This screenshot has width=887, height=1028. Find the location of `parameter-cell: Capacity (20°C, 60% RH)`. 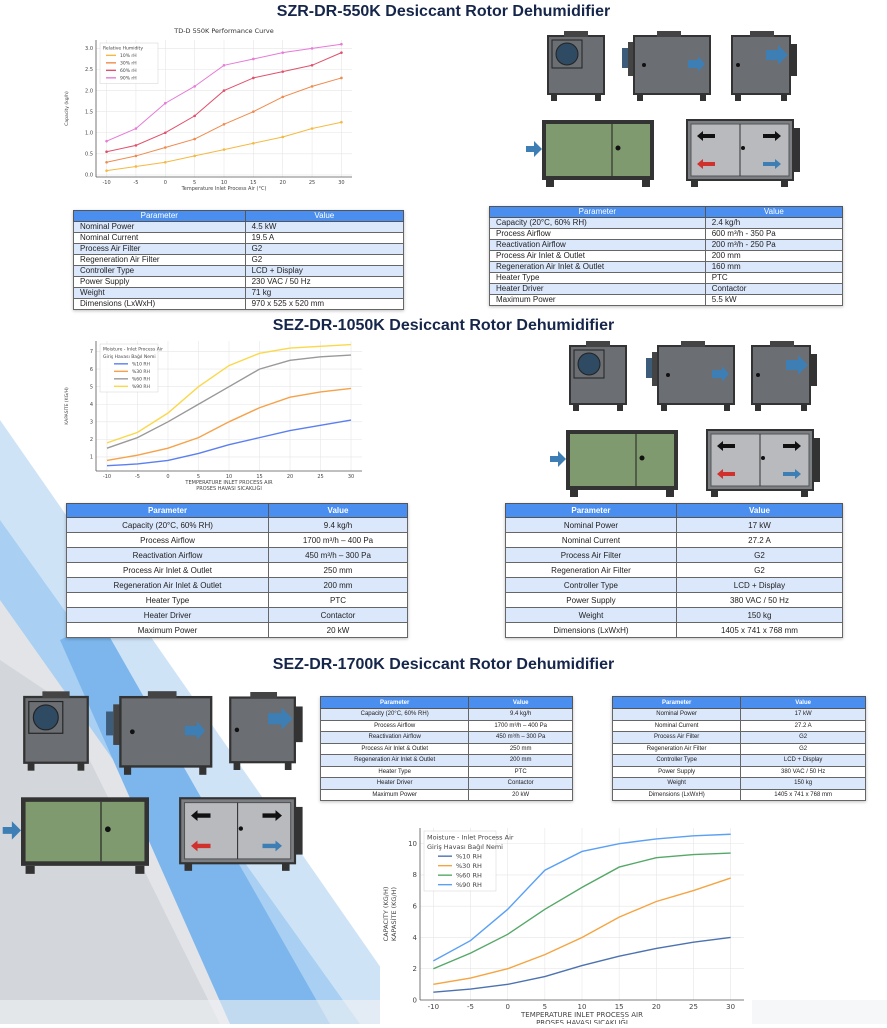

parameter-cell: Capacity (20°C, 60% RH) is located at coordinates (394, 714).